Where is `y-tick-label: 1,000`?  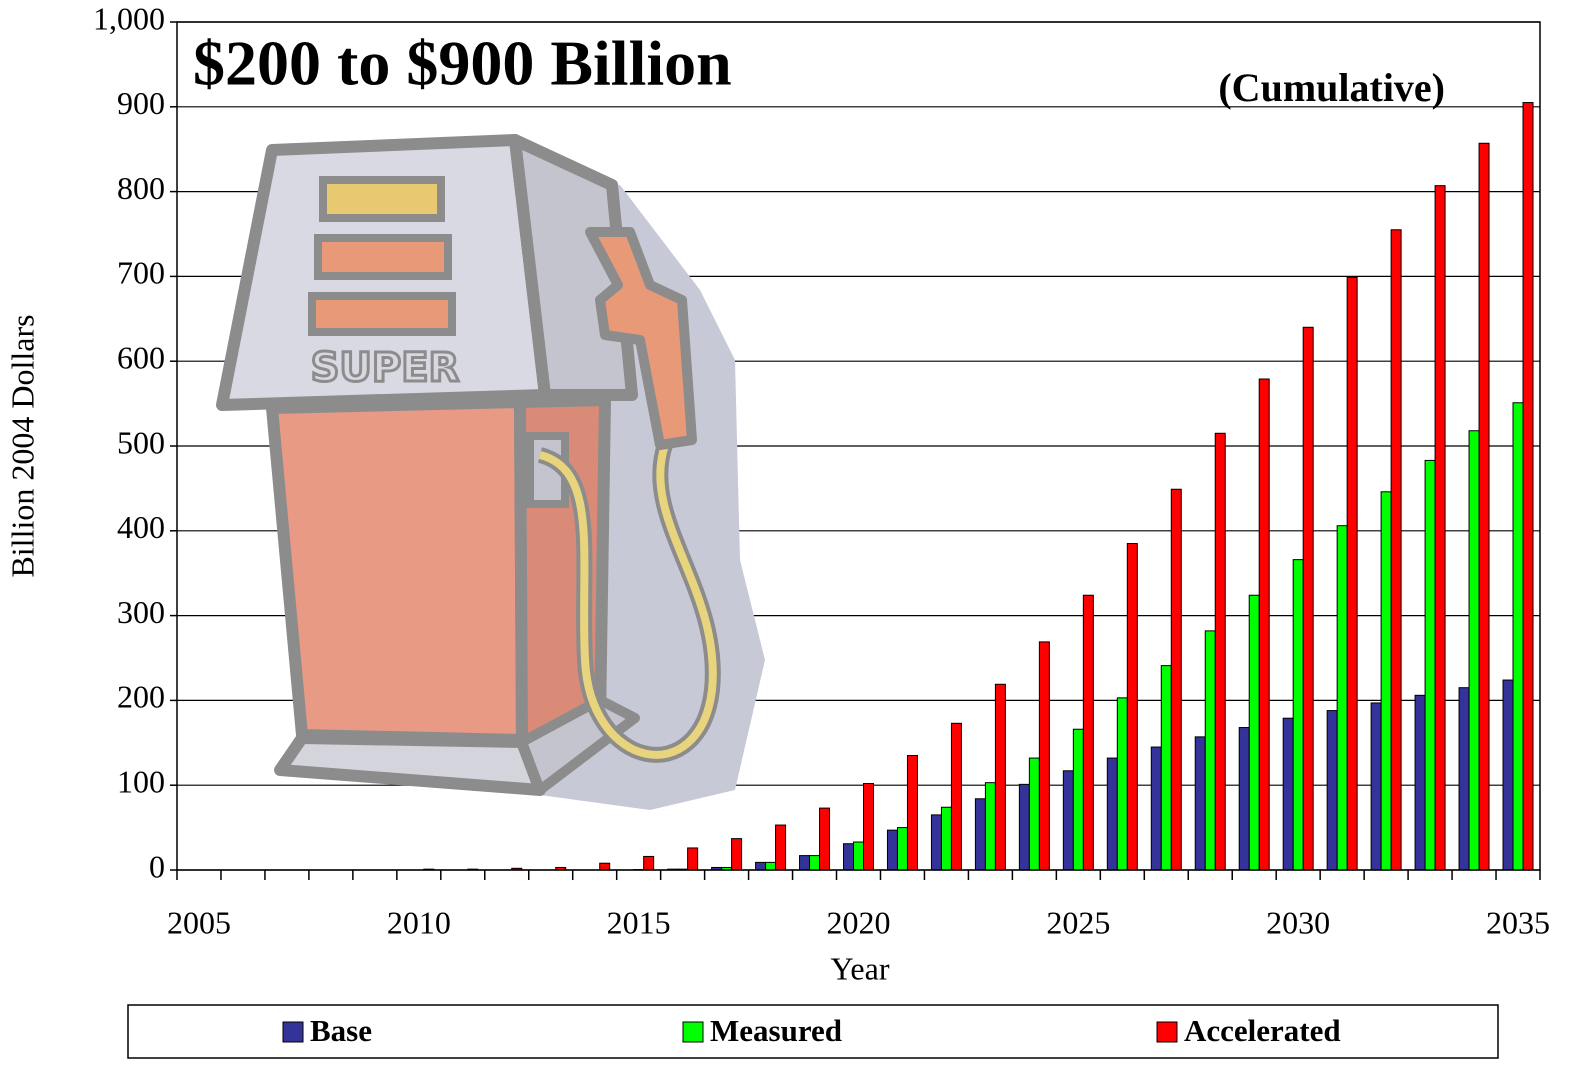 y-tick-label: 1,000 is located at coordinates (129, 18).